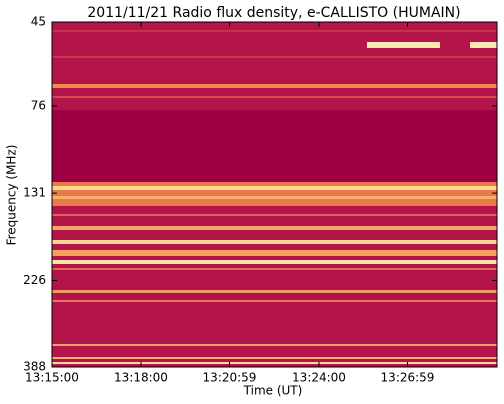  I want to click on x-tick-label: 13:15:00, so click(52, 378).